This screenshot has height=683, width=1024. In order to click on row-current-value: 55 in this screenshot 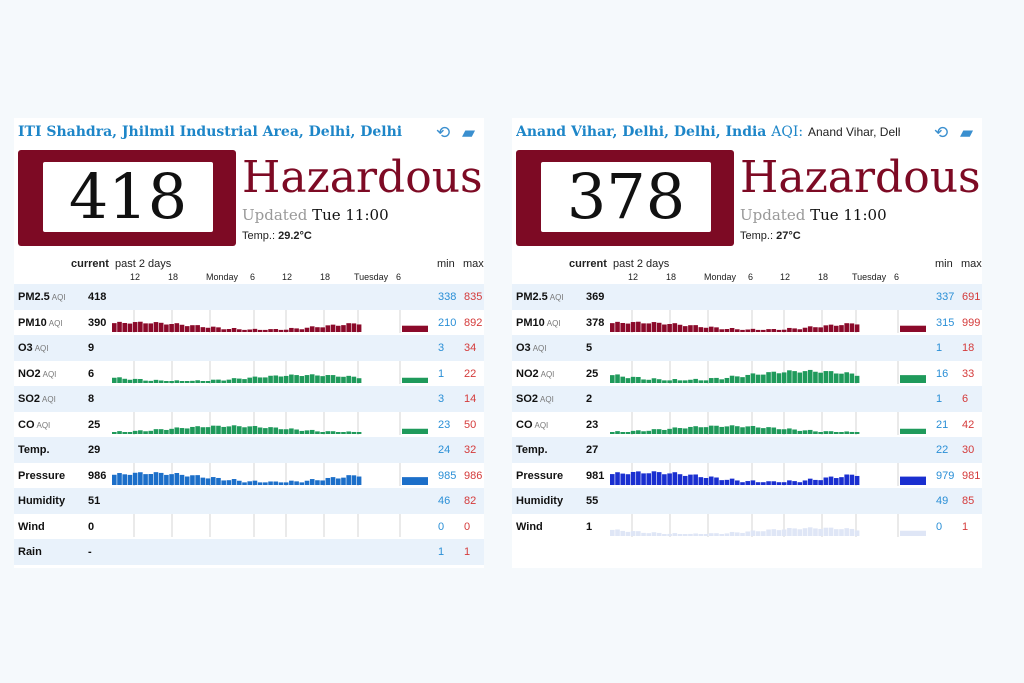, I will do `click(592, 501)`.